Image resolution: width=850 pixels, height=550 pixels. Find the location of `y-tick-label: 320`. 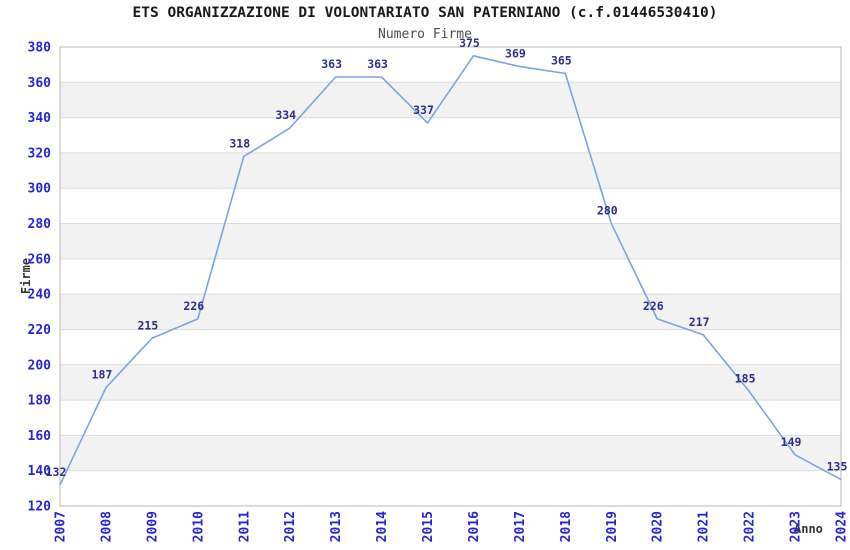

y-tick-label: 320 is located at coordinates (40, 153).